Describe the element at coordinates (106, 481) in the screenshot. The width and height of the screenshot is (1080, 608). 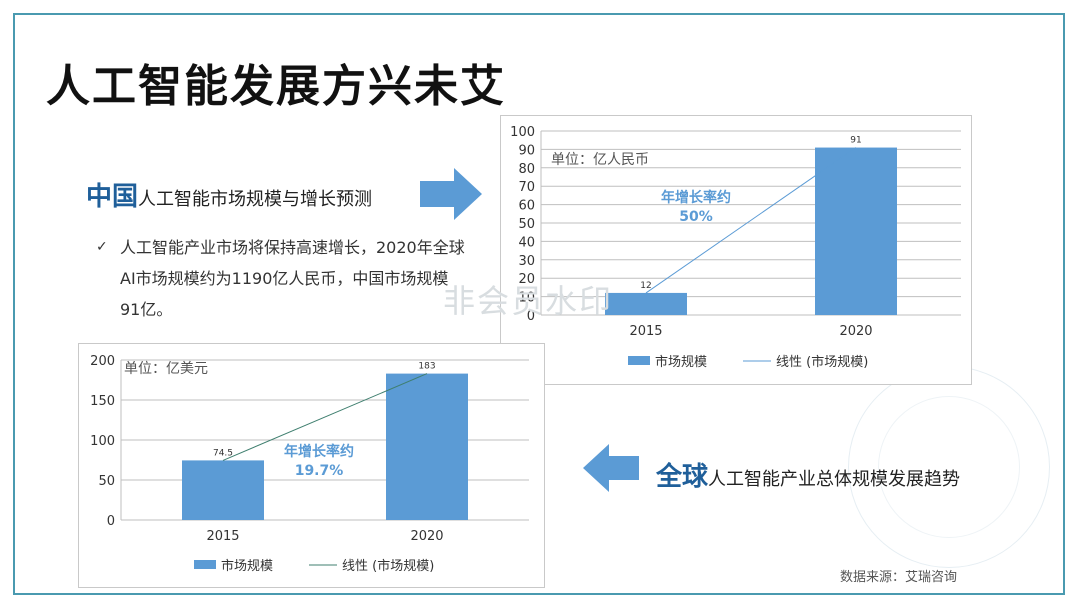
I see `global-chart-y-tick-label: 50` at that location.